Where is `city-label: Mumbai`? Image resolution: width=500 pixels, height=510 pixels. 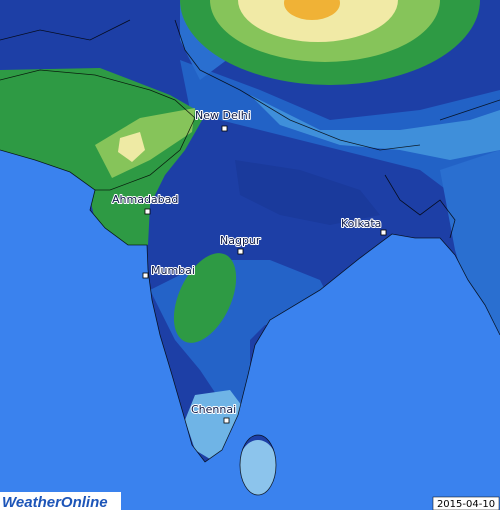 city-label: Mumbai is located at coordinates (173, 270).